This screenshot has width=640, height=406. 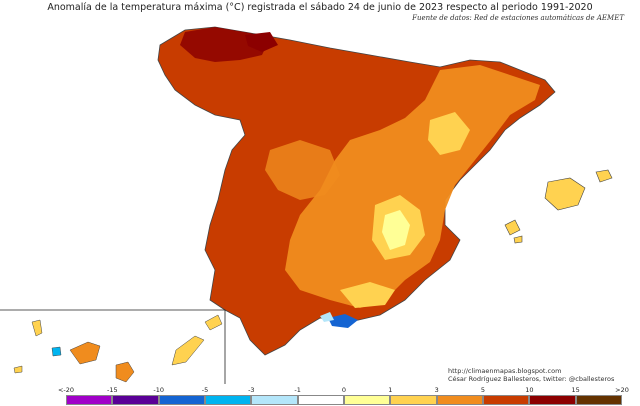 I want to click on la-gomera, so click(x=56, y=351).